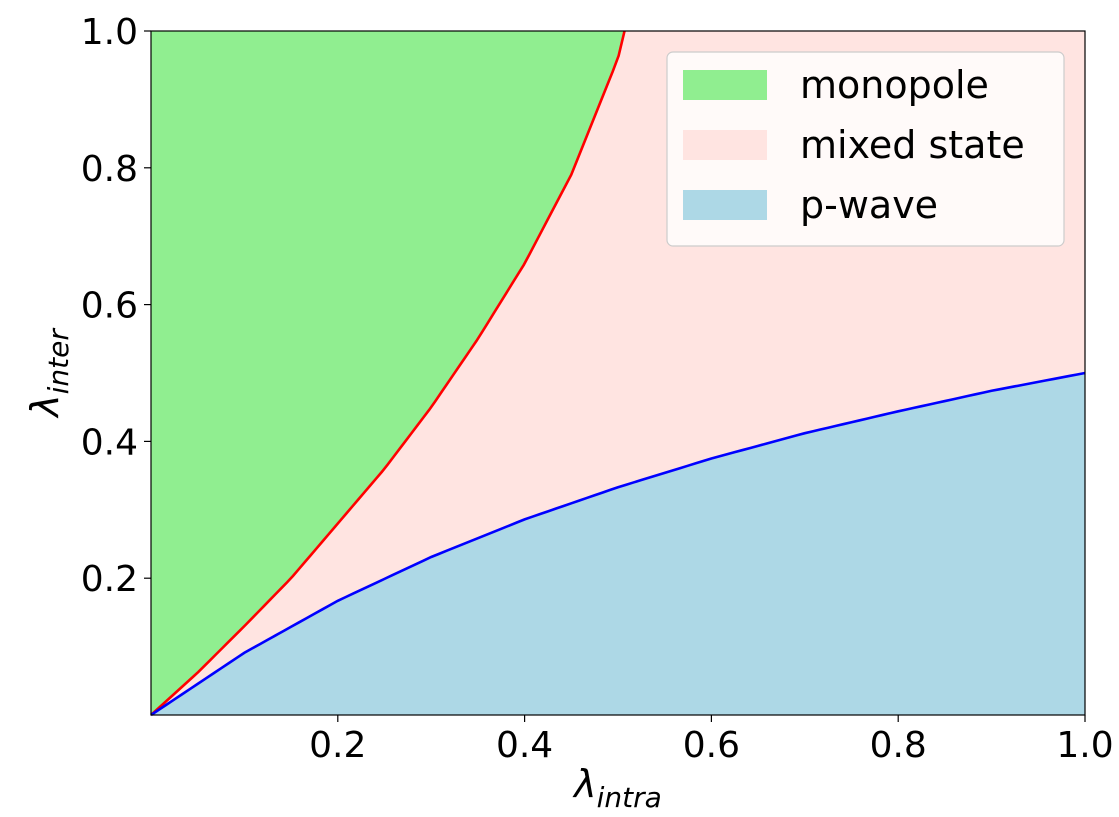 This screenshot has width=1119, height=817. Describe the element at coordinates (45, 406) in the screenshot. I see `y-axis-label-symbol: λ` at that location.